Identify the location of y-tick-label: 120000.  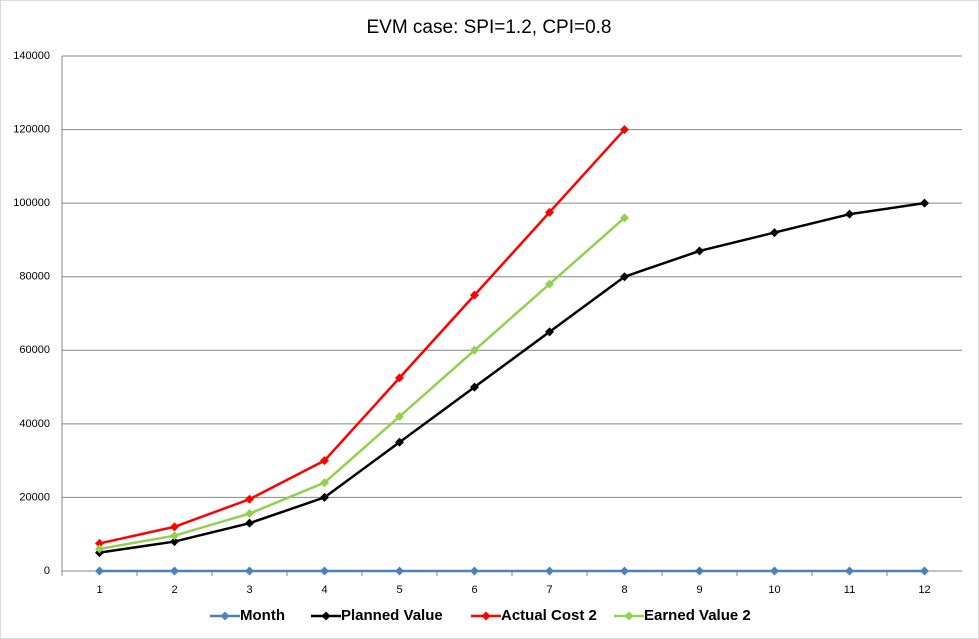
(31, 129).